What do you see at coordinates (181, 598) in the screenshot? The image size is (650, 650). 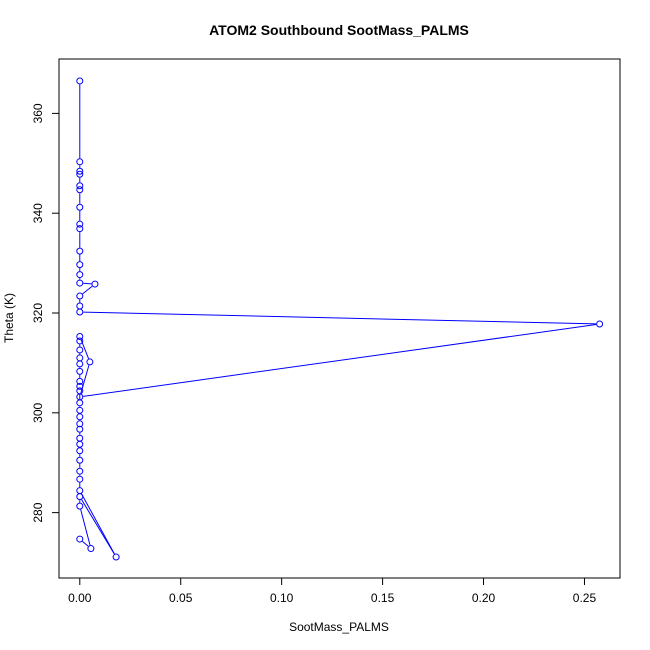 I see `x-tick-label: 0.05` at bounding box center [181, 598].